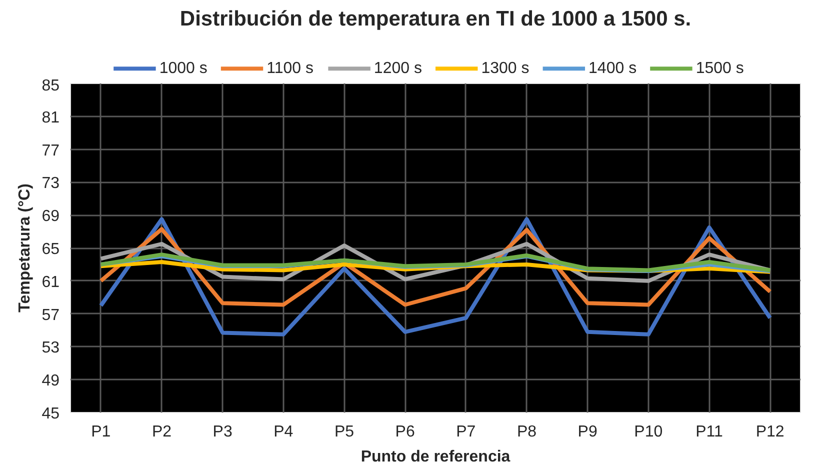 The height and width of the screenshot is (474, 833). I want to click on legend-label: 1200 s, so click(398, 69).